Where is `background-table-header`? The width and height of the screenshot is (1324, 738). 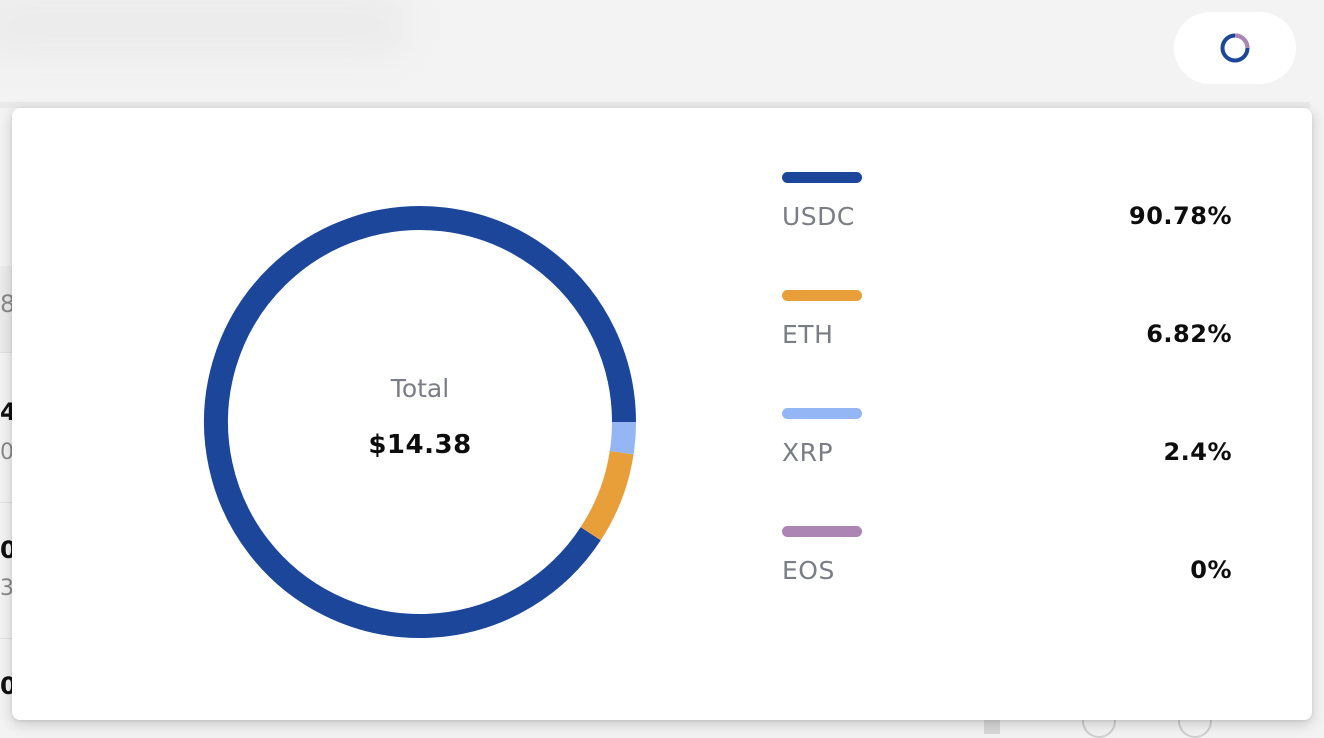 background-table-header is located at coordinates (7, 309).